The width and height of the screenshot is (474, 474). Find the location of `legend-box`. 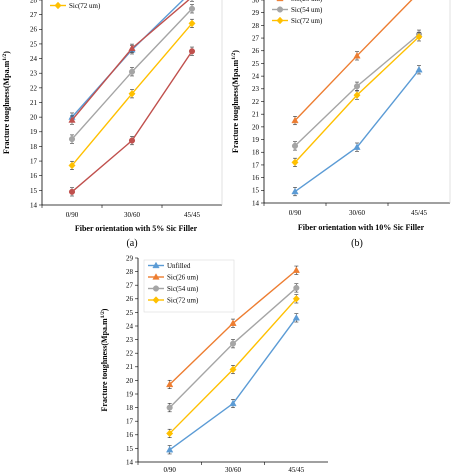

legend-box is located at coordinates (189, 286).